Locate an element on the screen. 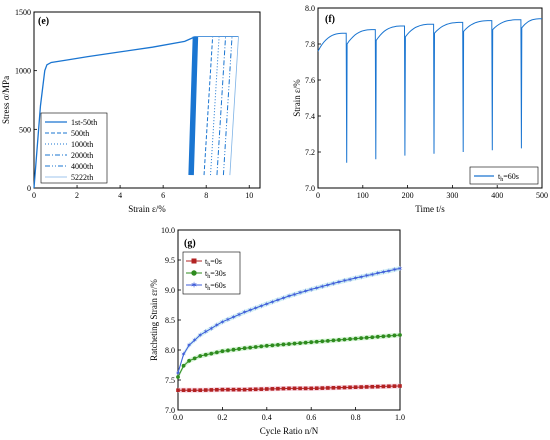 Image resolution: width=550 pixels, height=440 pixels. panel-e-xtick-label-3: 6 is located at coordinates (163, 195).